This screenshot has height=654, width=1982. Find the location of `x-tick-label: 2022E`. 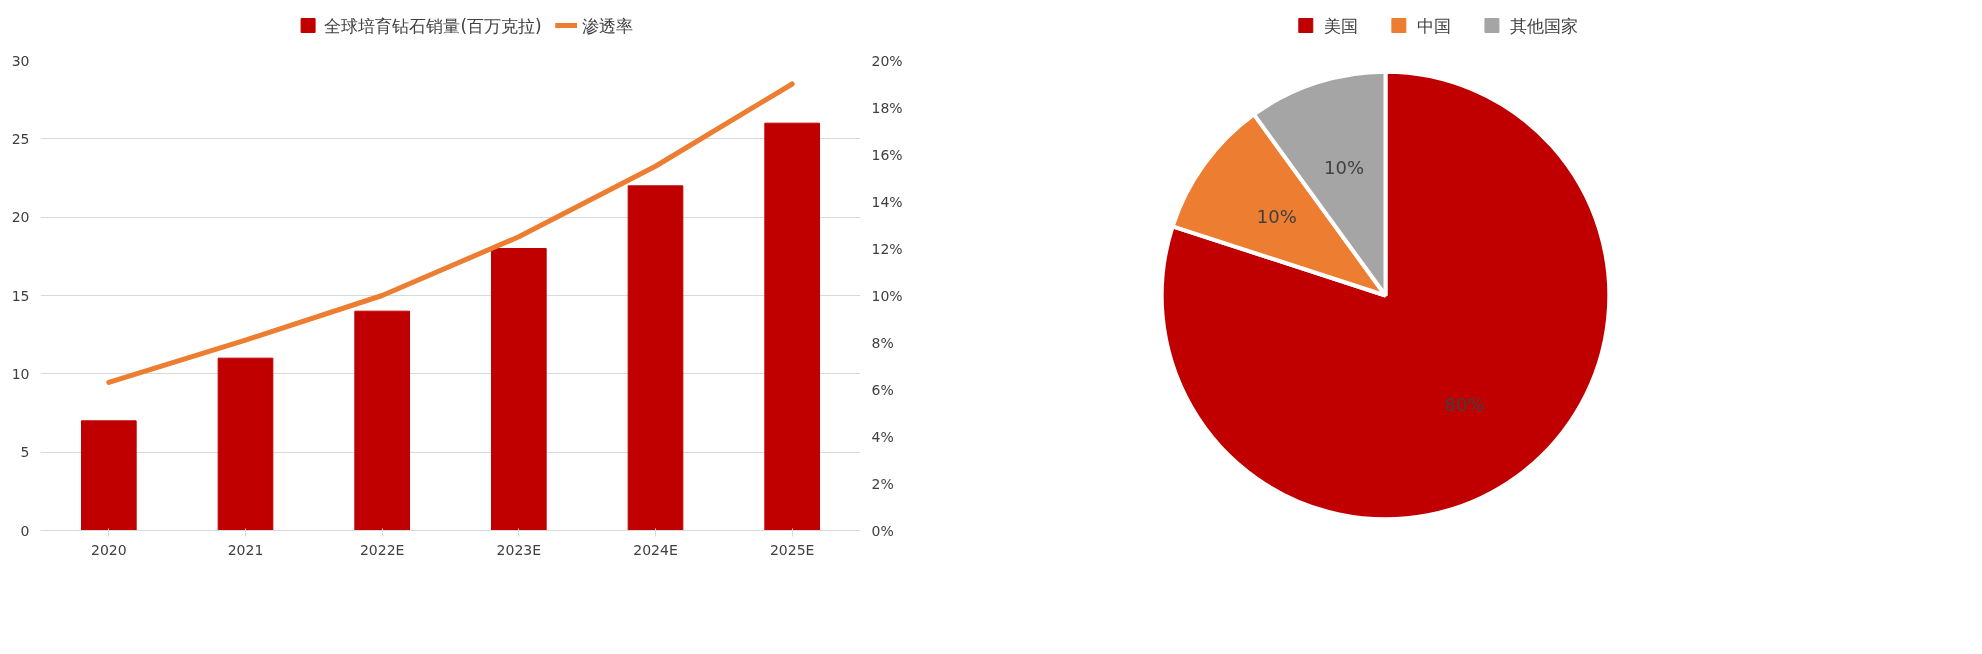

x-tick-label: 2022E is located at coordinates (382, 549).